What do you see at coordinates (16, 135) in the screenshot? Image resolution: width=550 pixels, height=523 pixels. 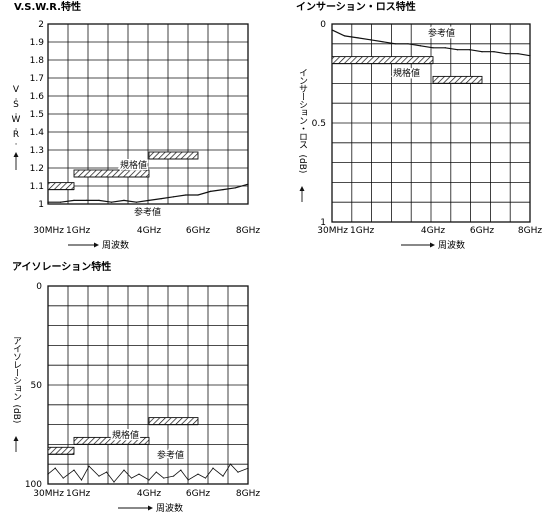 I see `y-axis-label-char: R` at bounding box center [16, 135].